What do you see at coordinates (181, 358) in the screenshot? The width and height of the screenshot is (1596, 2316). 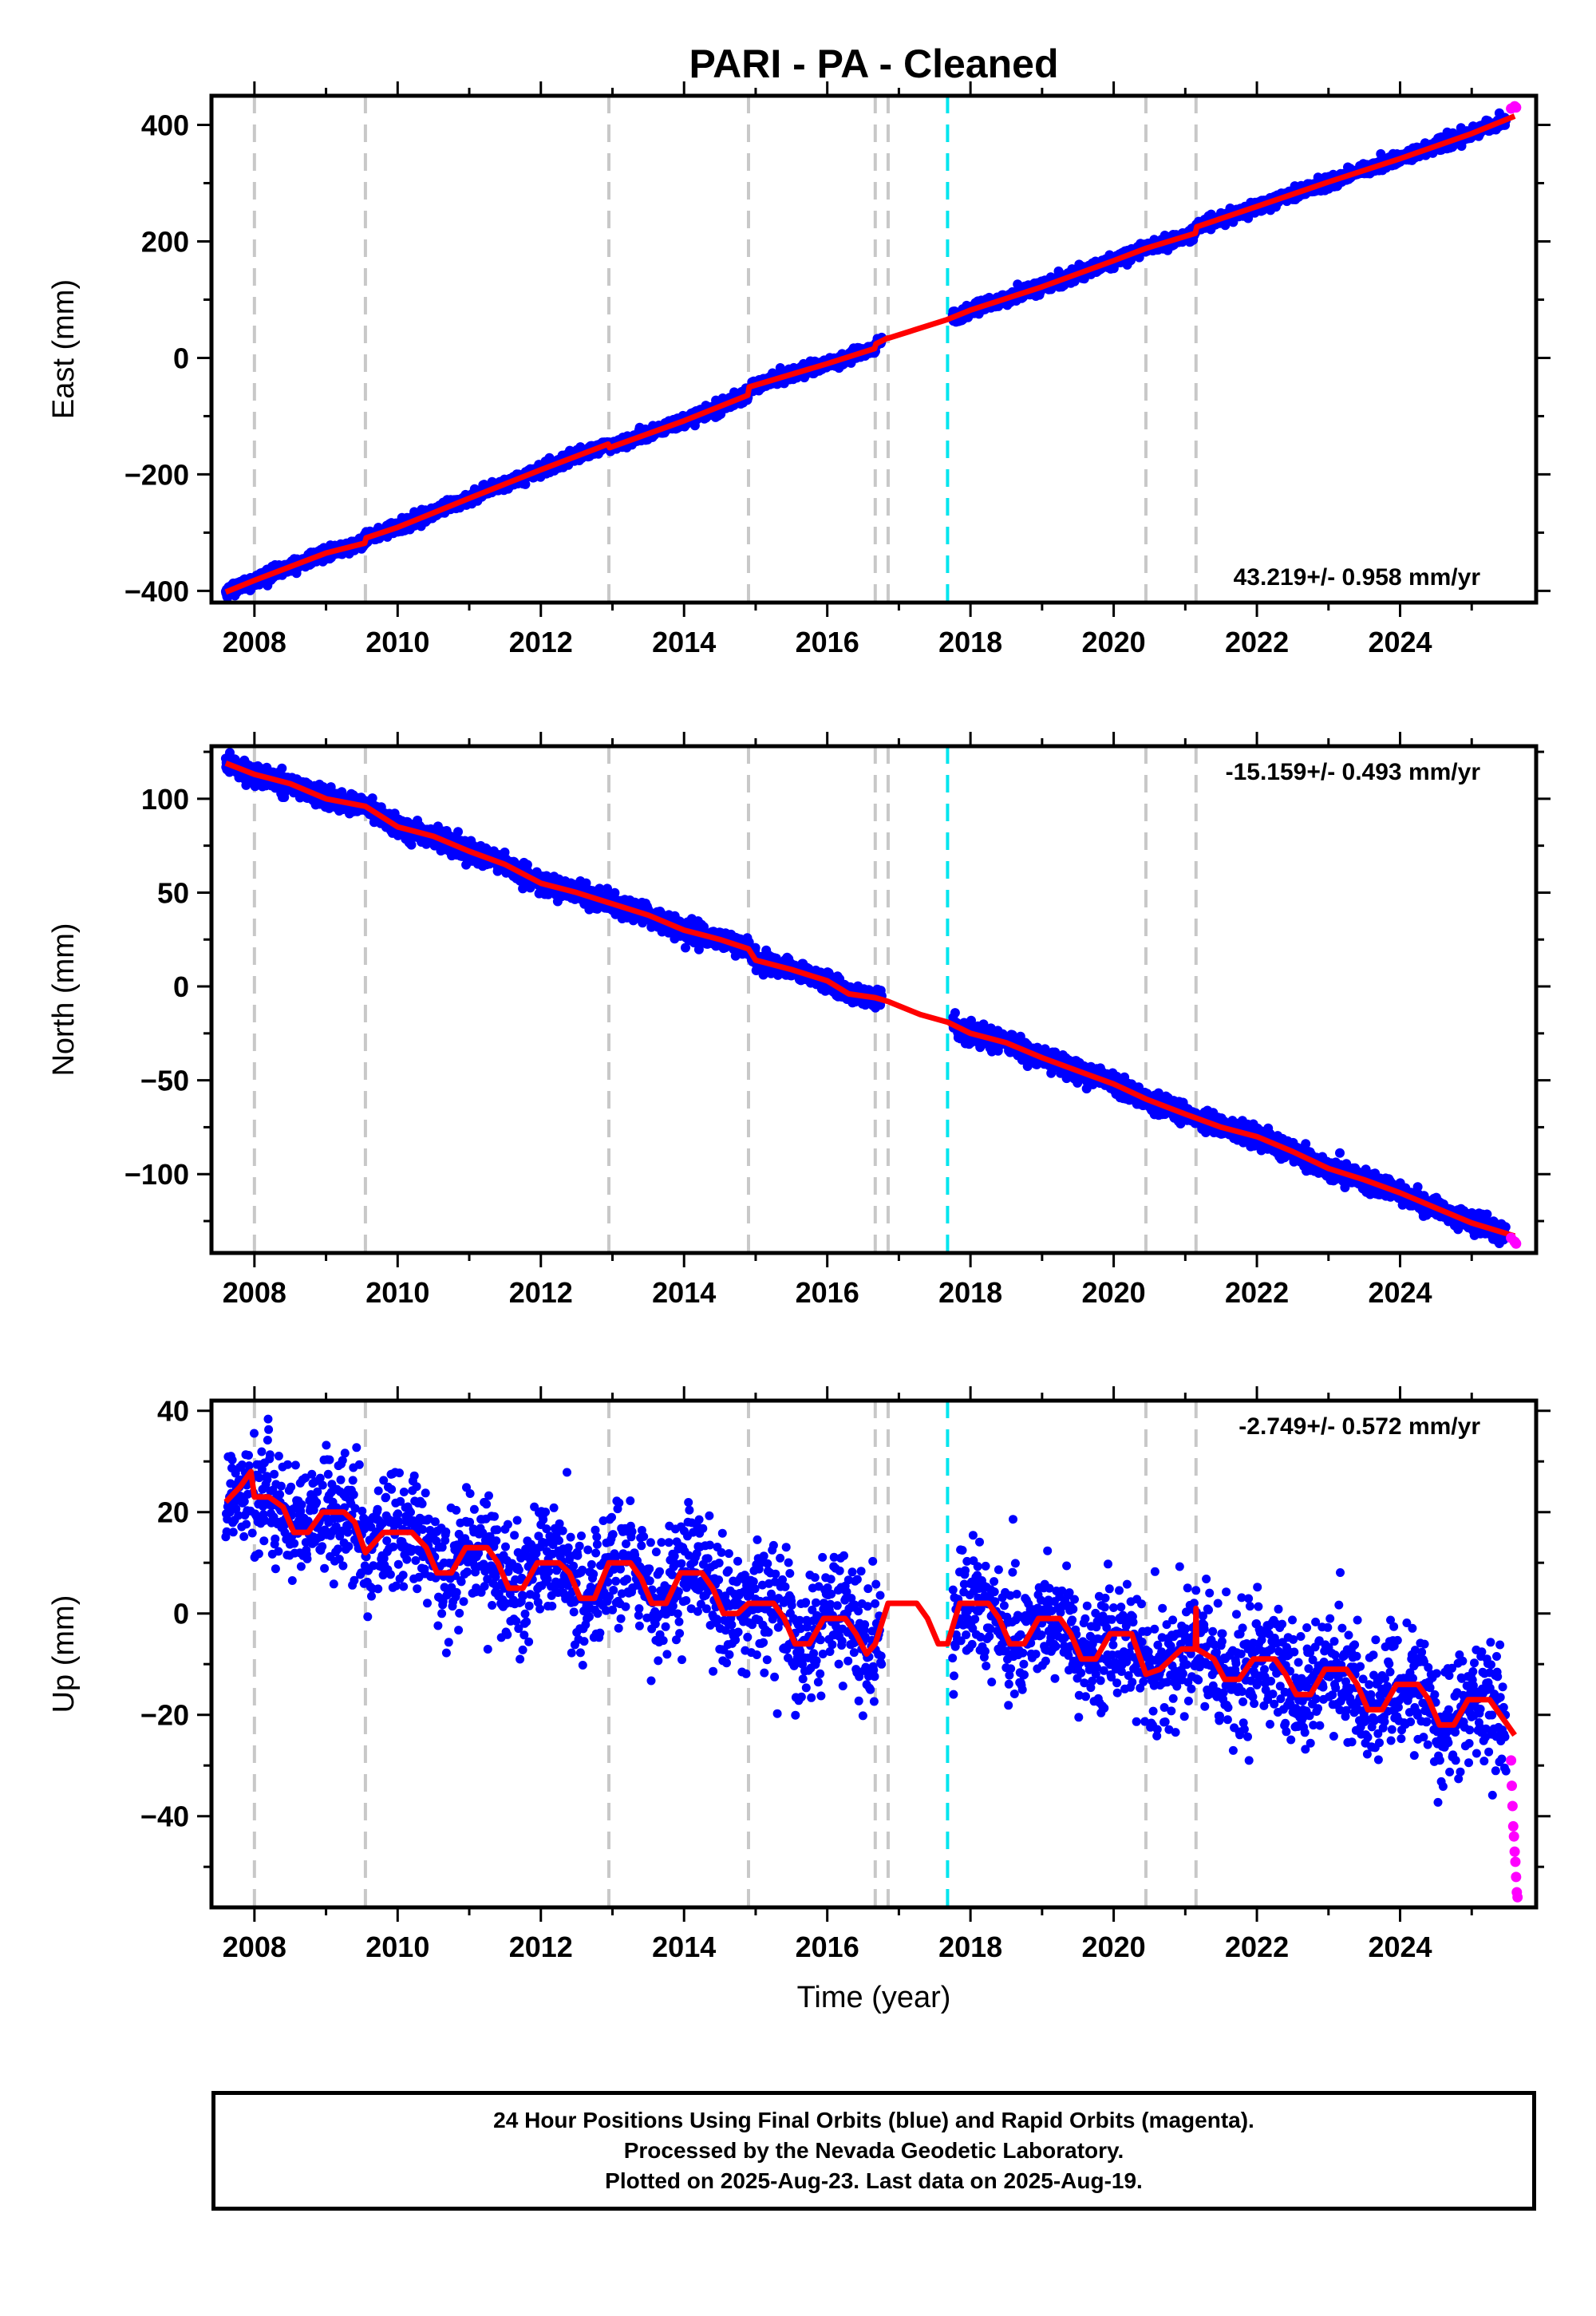 I see `y-tick-label: 0` at bounding box center [181, 358].